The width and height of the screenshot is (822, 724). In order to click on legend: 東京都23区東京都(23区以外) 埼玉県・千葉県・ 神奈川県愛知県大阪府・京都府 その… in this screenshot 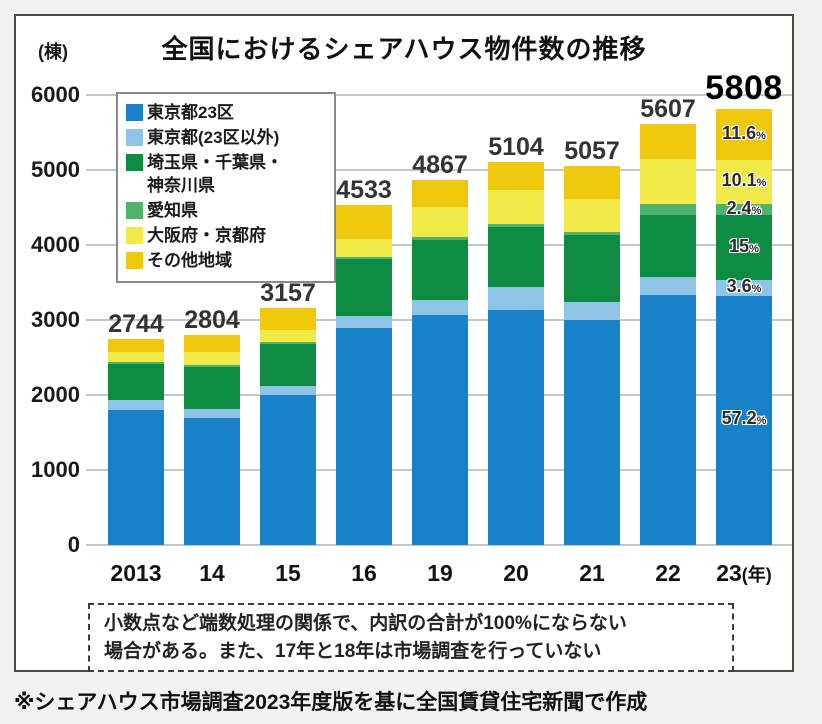, I will do `click(226, 187)`.